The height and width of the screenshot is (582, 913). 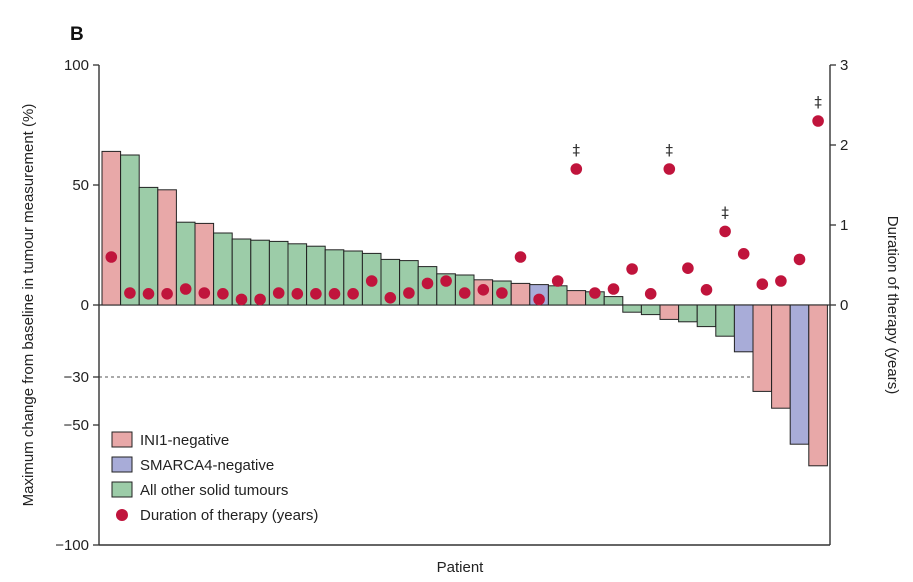 I want to click on y-axis-right-label: Duration of therapy (years), so click(x=892, y=305).